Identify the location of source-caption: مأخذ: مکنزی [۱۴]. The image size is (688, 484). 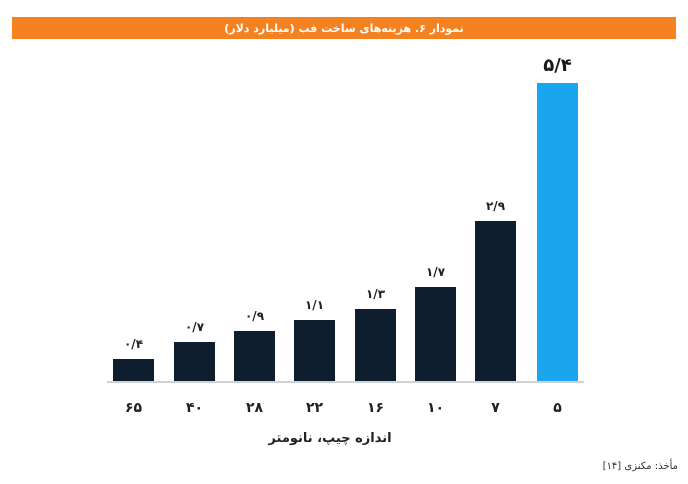
(640, 466).